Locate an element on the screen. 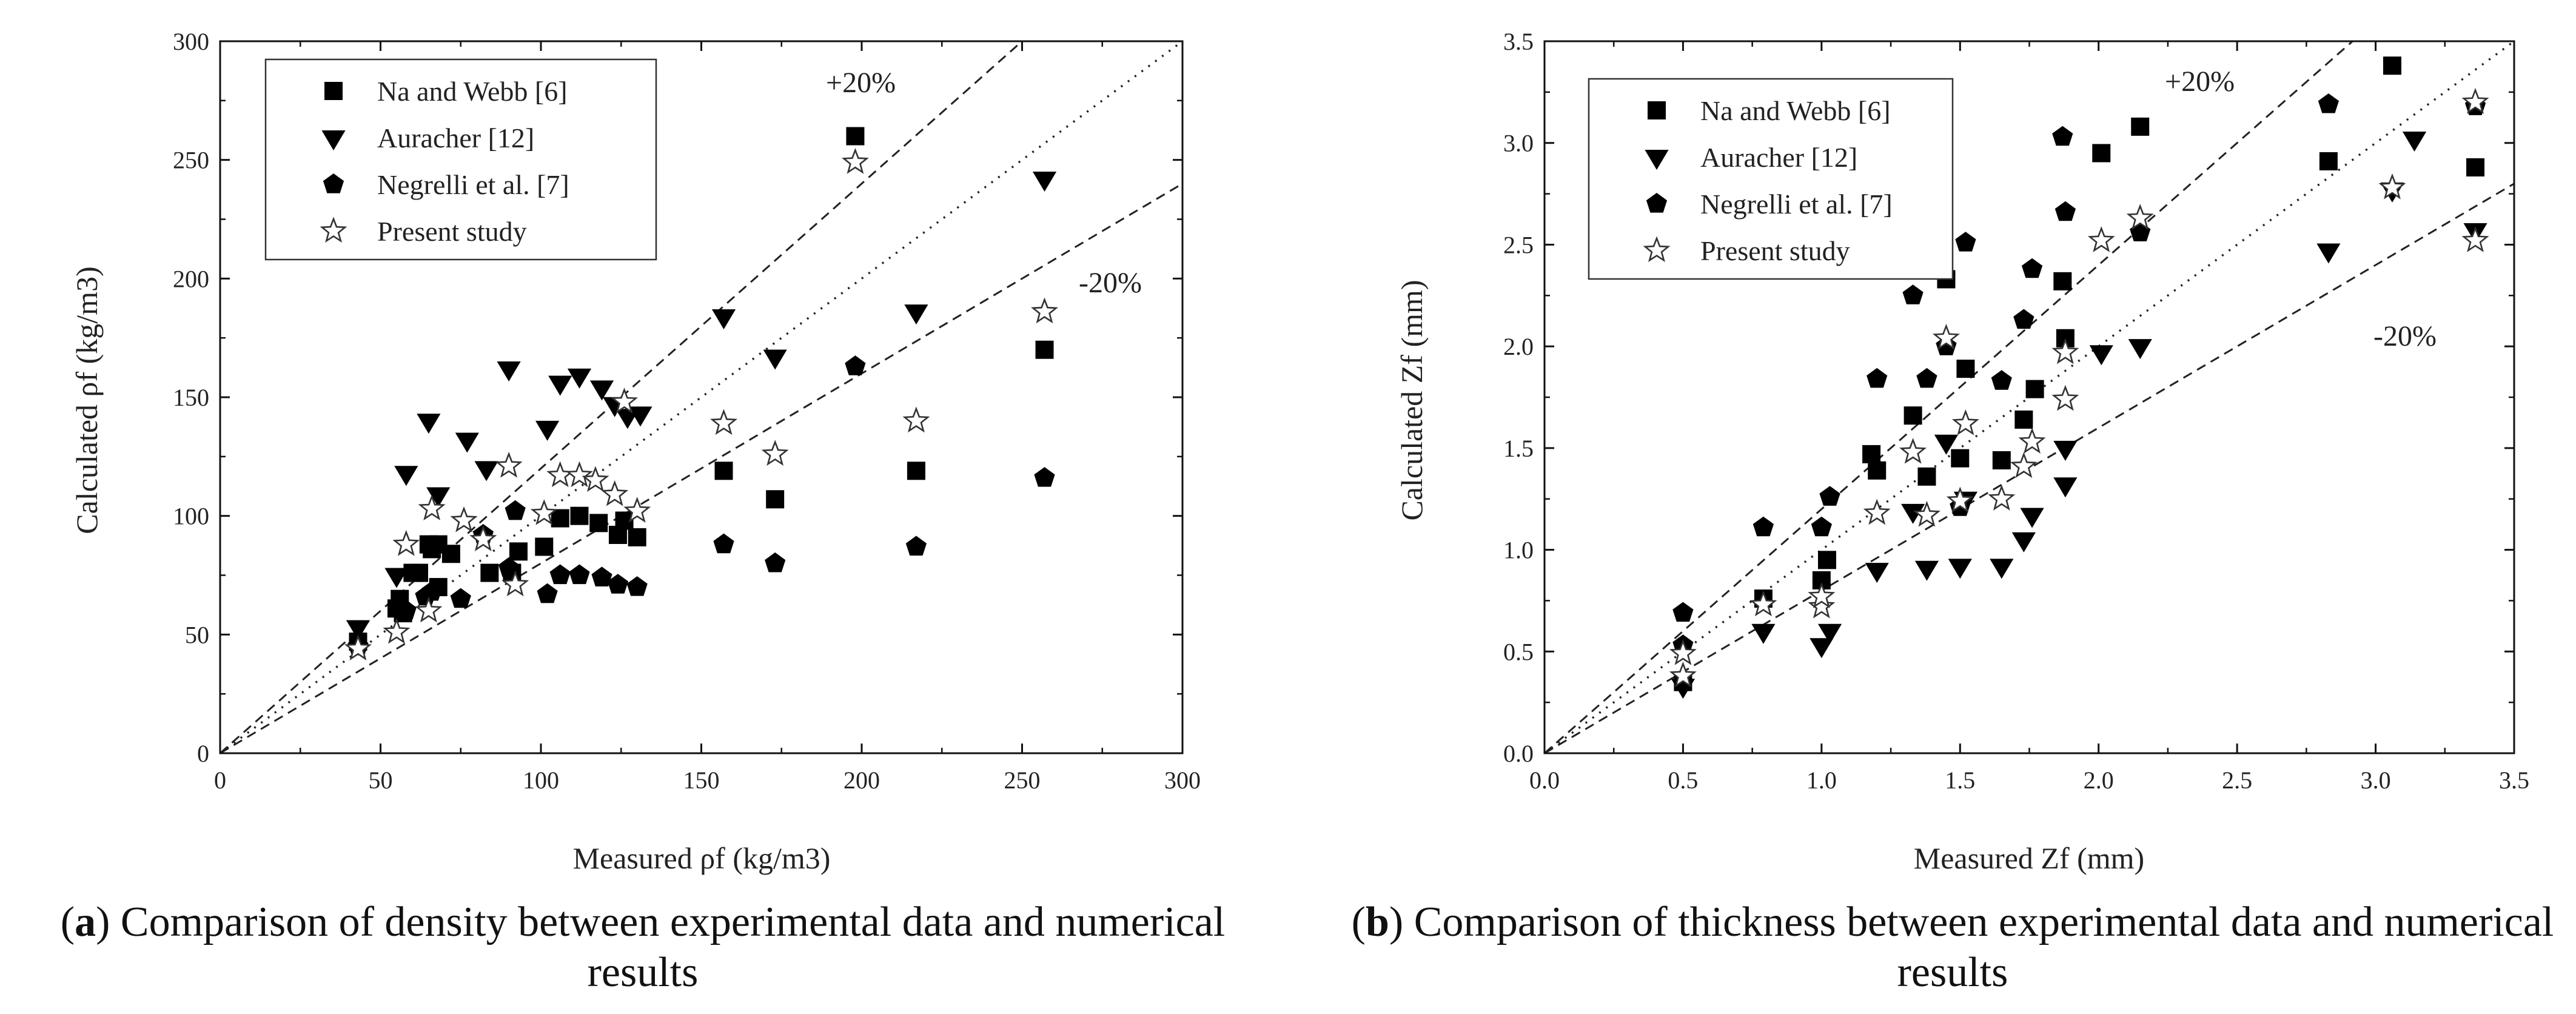 The width and height of the screenshot is (2576, 1014). panel-a-y-tick-label: 0 is located at coordinates (203, 754).